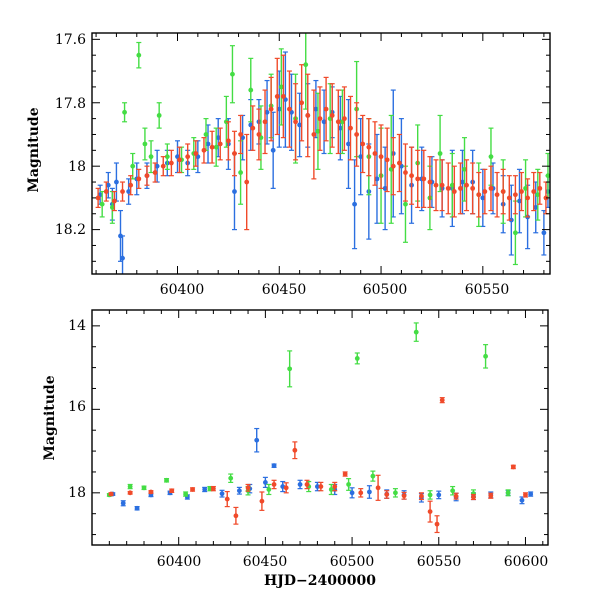 The height and width of the screenshot is (600, 600). Describe the element at coordinates (487, 290) in the screenshot. I see `top-x-tick-label: 60550` at that location.